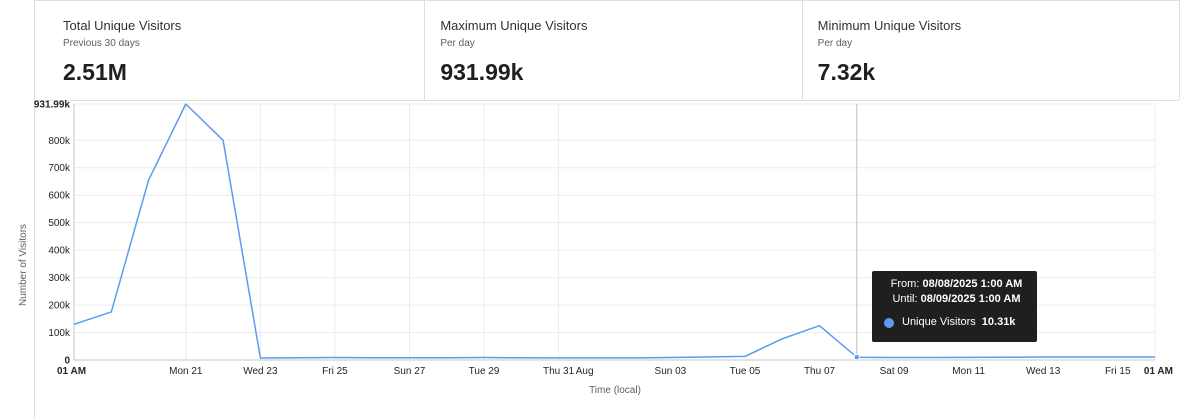 The image size is (1200, 418). I want to click on x-tick-label: Aug, so click(585, 371).